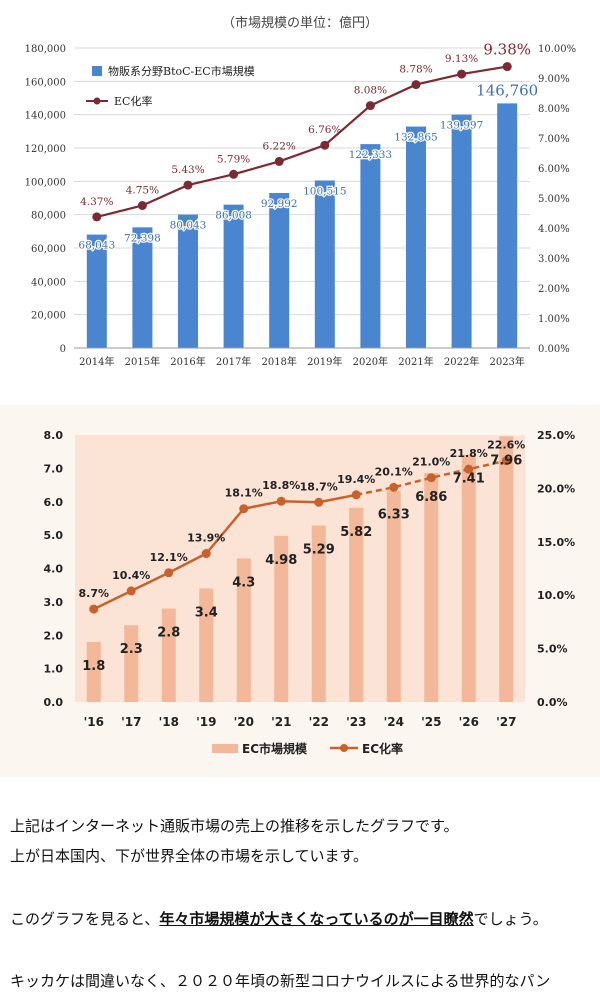  I want to click on chart2-bar-label: 7.41, so click(469, 479).